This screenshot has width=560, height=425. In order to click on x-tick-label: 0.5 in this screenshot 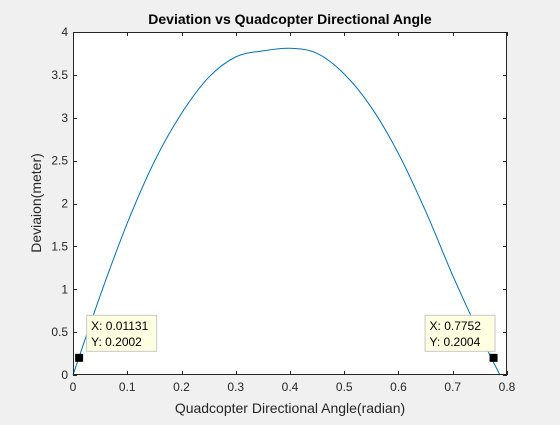, I will do `click(344, 387)`.